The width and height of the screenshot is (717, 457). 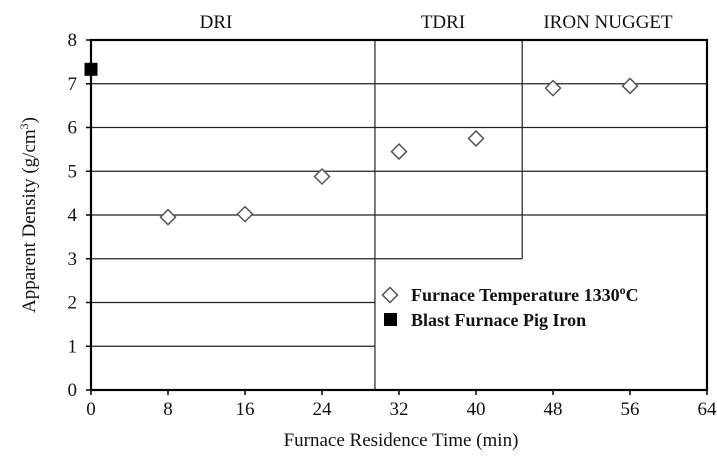 What do you see at coordinates (79, 215) in the screenshot?
I see `y-axis-ticks: 0 1 2 3 4 5 6 7 8` at bounding box center [79, 215].